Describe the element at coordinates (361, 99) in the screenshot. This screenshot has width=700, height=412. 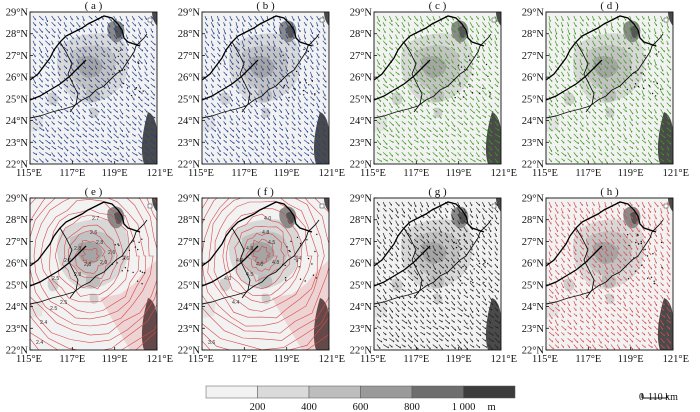
I see `latitude-tick-label: 25°N` at that location.